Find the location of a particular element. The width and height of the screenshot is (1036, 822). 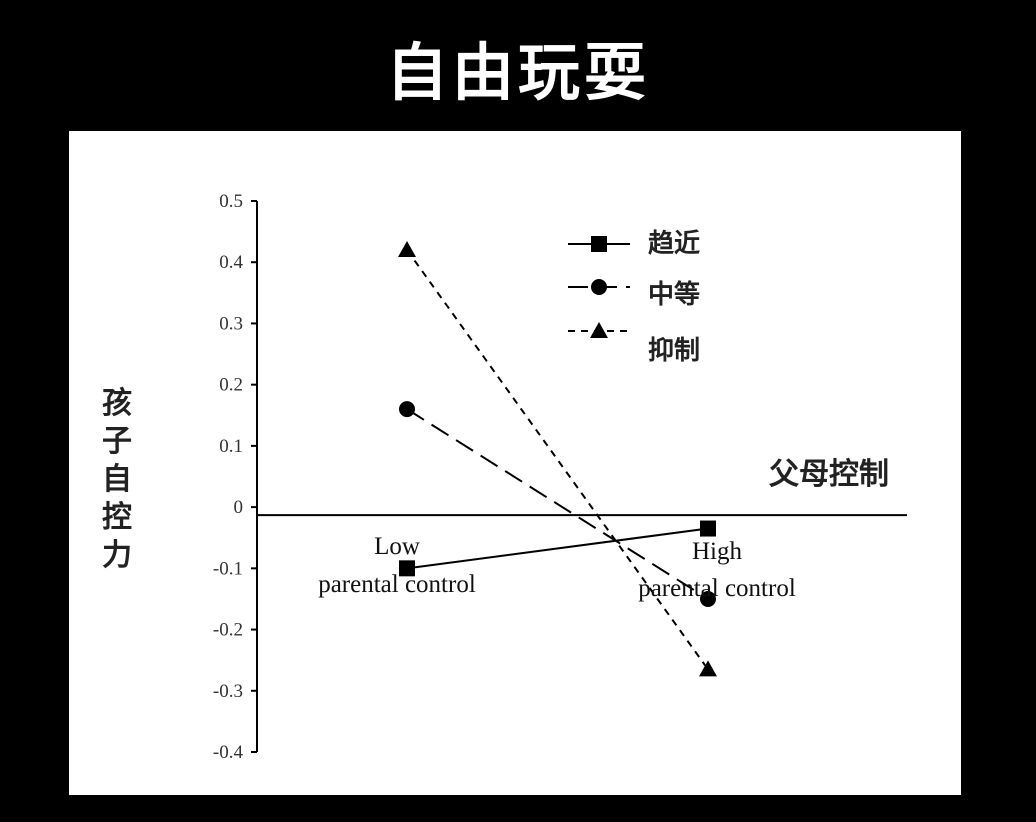

legend-label: 趋近 is located at coordinates (674, 244).